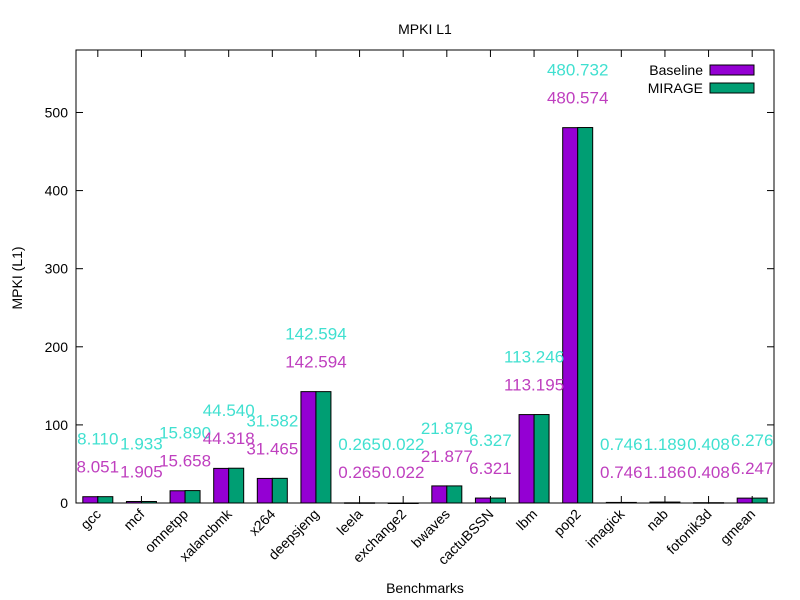 The width and height of the screenshot is (800, 600). I want to click on data-label-mirage: 113.246, so click(534, 357).